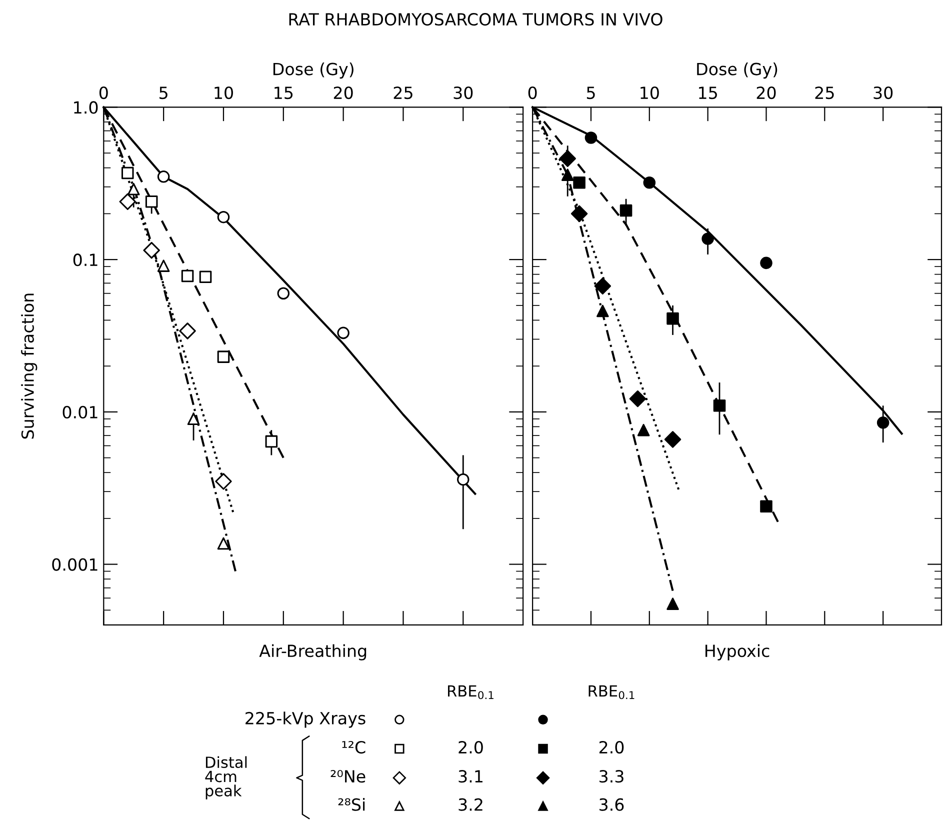 This screenshot has height=831, width=951. I want to click on y-axis-title: Surviving fraction, so click(29, 366).